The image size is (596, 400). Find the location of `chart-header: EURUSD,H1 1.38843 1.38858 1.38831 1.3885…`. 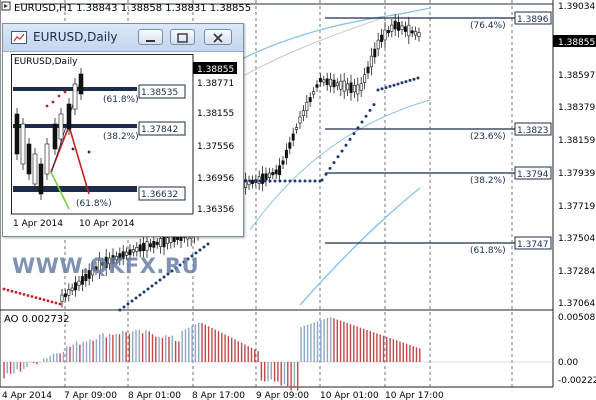

chart-header: EURUSD,H1 1.38843 1.38858 1.38831 1.3885… is located at coordinates (126, 7).